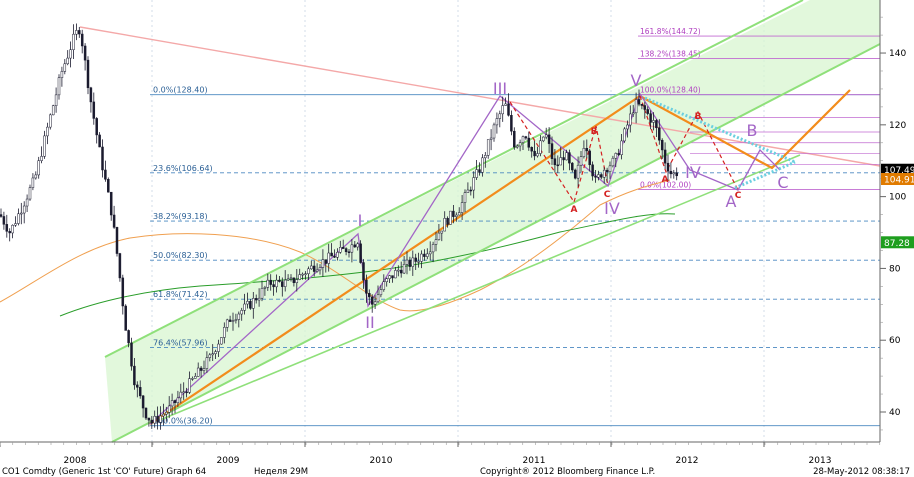 The width and height of the screenshot is (914, 477). I want to click on y-tick-label: 100, so click(897, 198).